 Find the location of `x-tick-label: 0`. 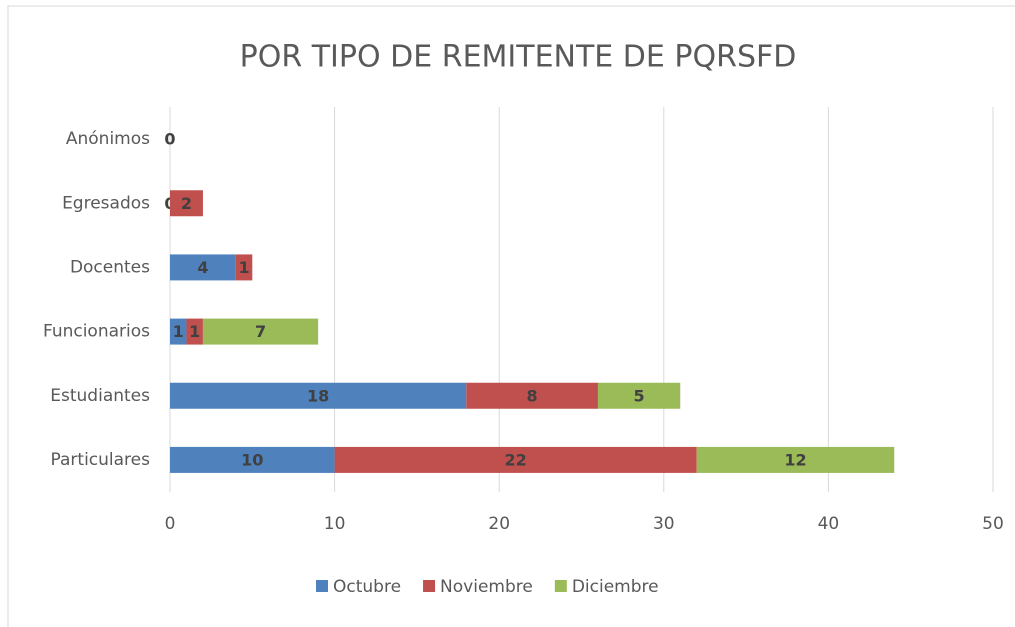

x-tick-label: 0 is located at coordinates (170, 524).